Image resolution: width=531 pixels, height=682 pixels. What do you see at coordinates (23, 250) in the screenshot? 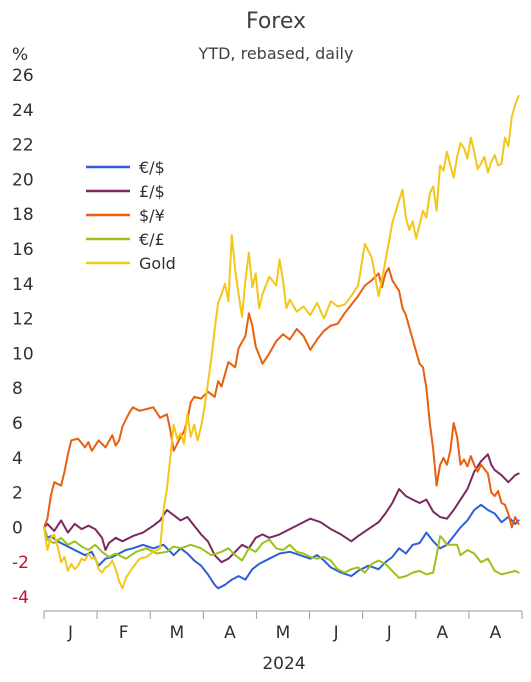
I see `y-tick-label: 16` at bounding box center [23, 250].